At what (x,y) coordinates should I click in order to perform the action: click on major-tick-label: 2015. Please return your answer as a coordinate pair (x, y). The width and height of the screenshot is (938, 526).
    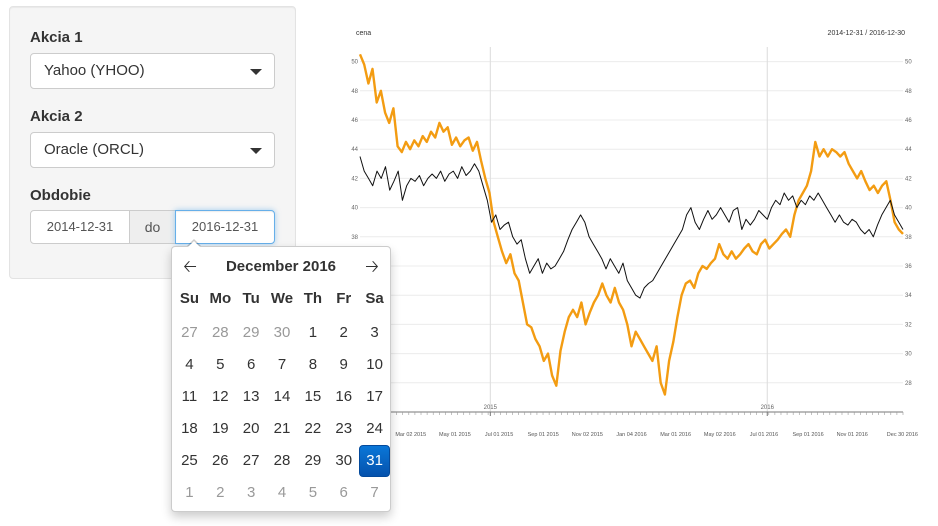
    Looking at the image, I should click on (491, 408).